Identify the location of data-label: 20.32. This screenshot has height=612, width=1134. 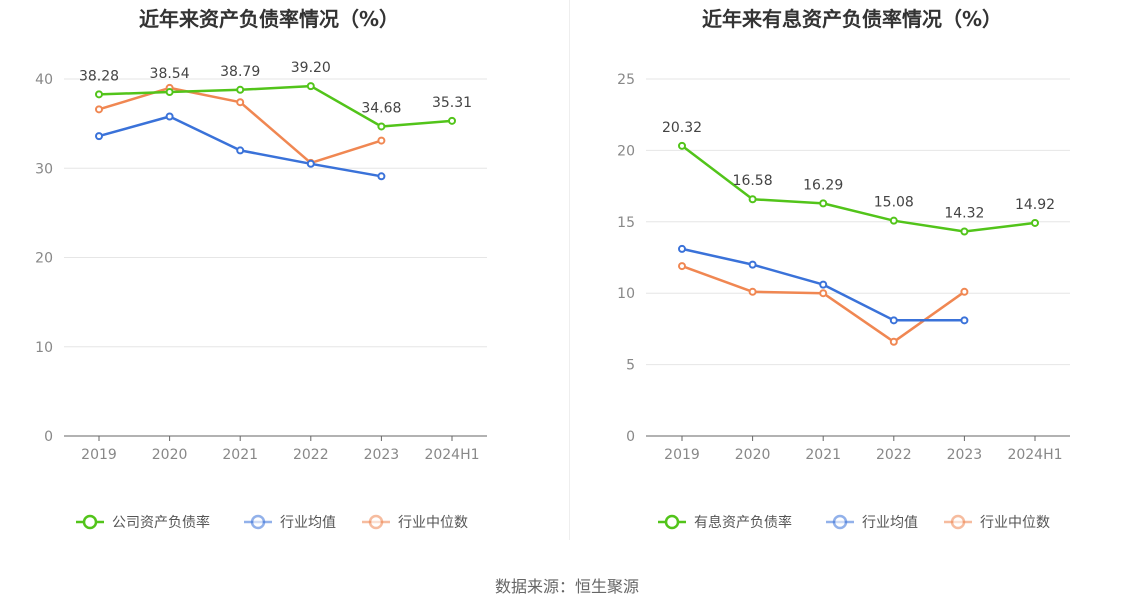
(682, 128).